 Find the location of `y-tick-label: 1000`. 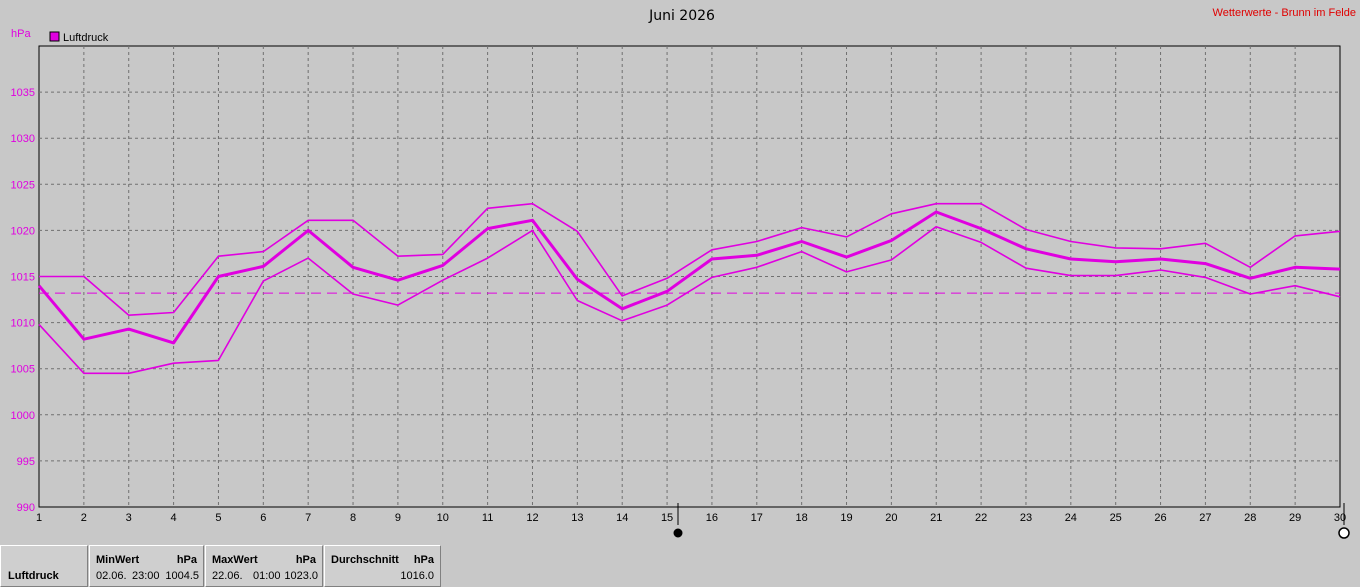

y-tick-label: 1000 is located at coordinates (23, 416).